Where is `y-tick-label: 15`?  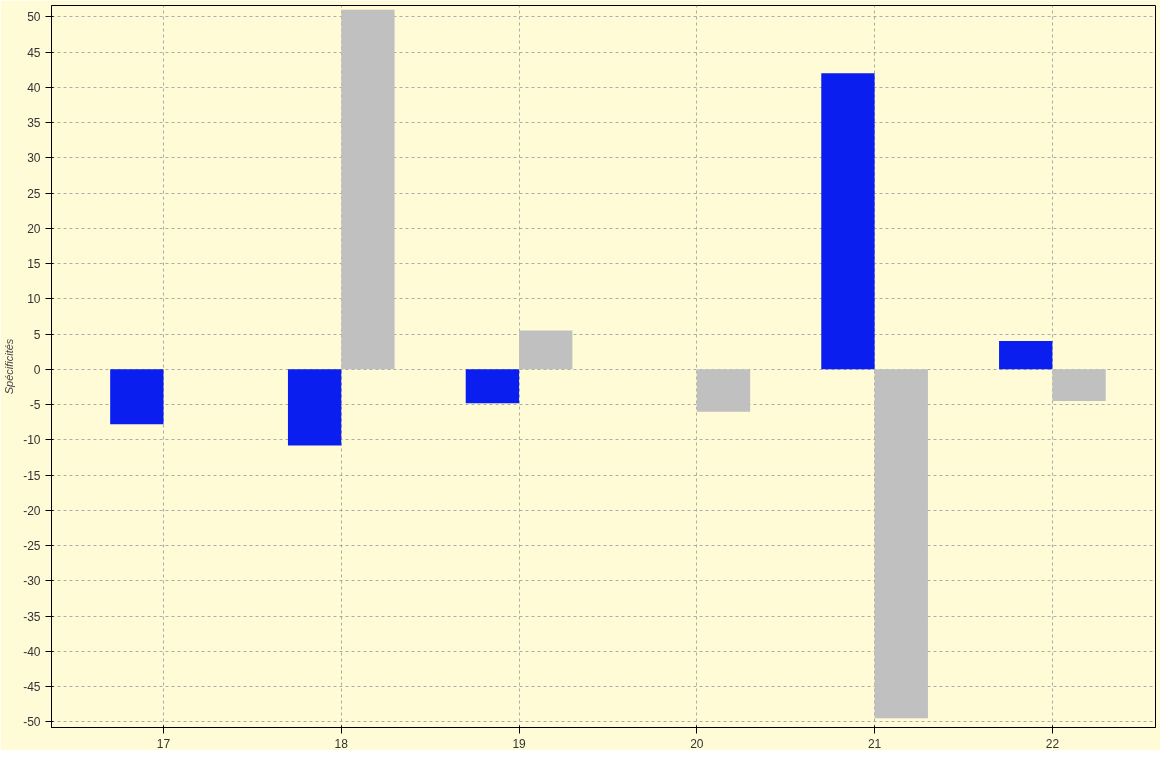 y-tick-label: 15 is located at coordinates (34, 264).